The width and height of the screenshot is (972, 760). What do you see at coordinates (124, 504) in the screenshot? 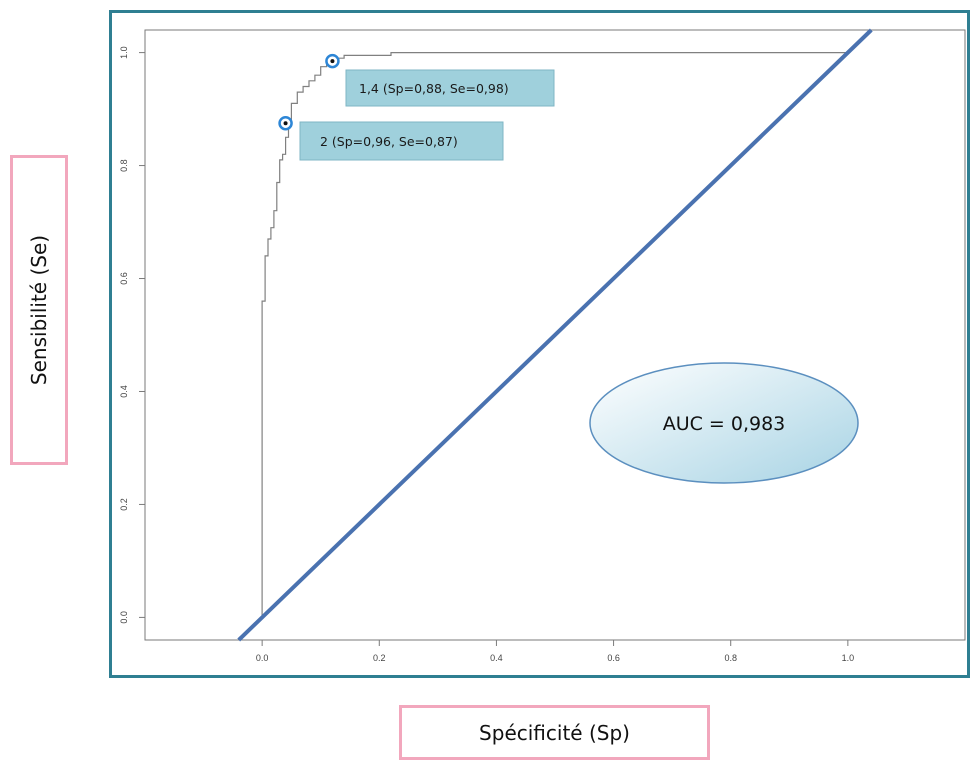
I see `y-tick-label-1: 0.2` at bounding box center [124, 504].